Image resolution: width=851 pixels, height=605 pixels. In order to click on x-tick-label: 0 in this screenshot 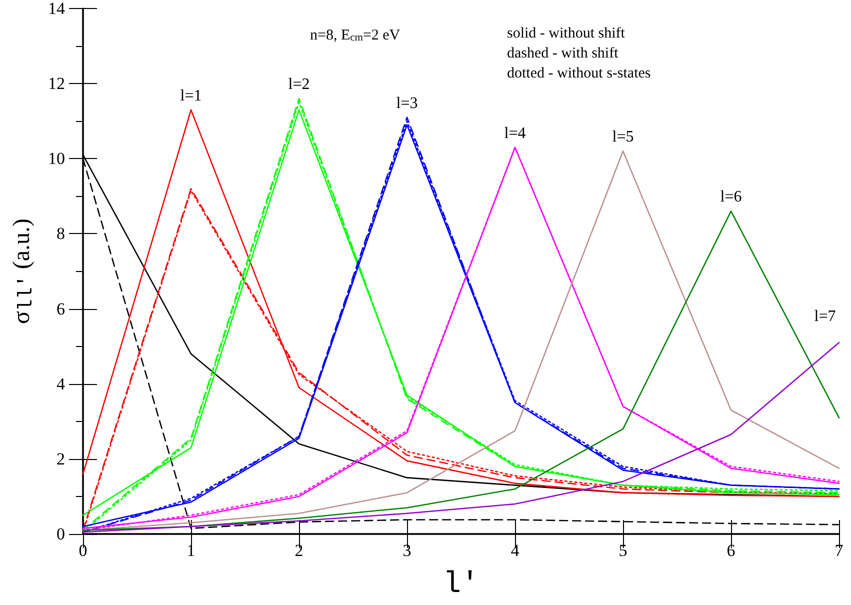, I will do `click(83, 550)`.